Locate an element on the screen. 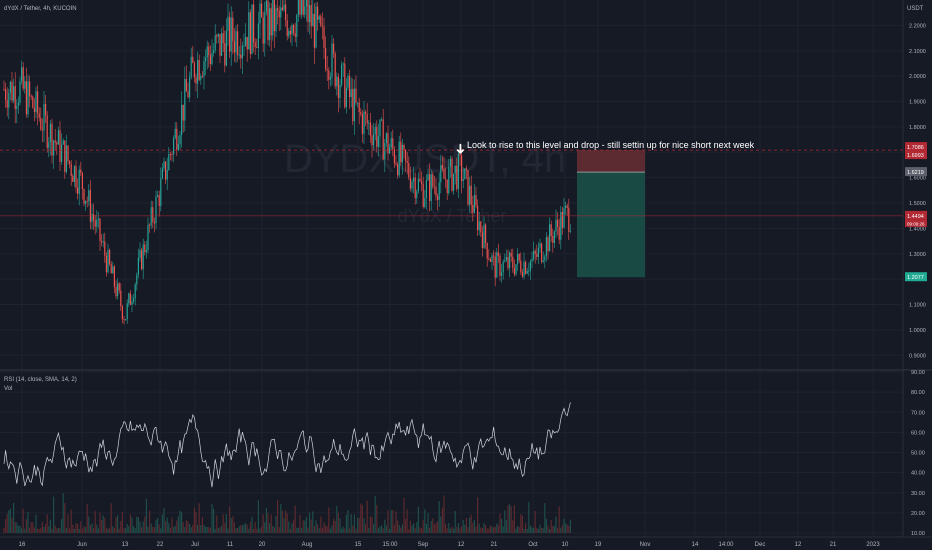  time-tick-label: Jun is located at coordinates (82, 545).